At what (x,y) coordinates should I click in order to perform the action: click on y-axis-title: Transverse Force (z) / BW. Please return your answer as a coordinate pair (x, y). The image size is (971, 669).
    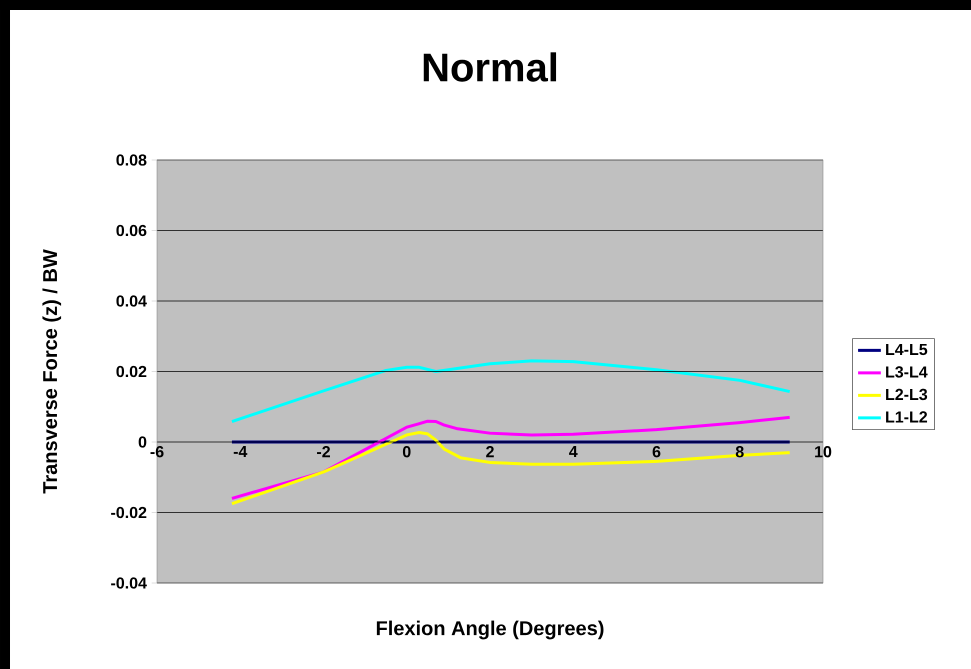
    Looking at the image, I should click on (52, 371).